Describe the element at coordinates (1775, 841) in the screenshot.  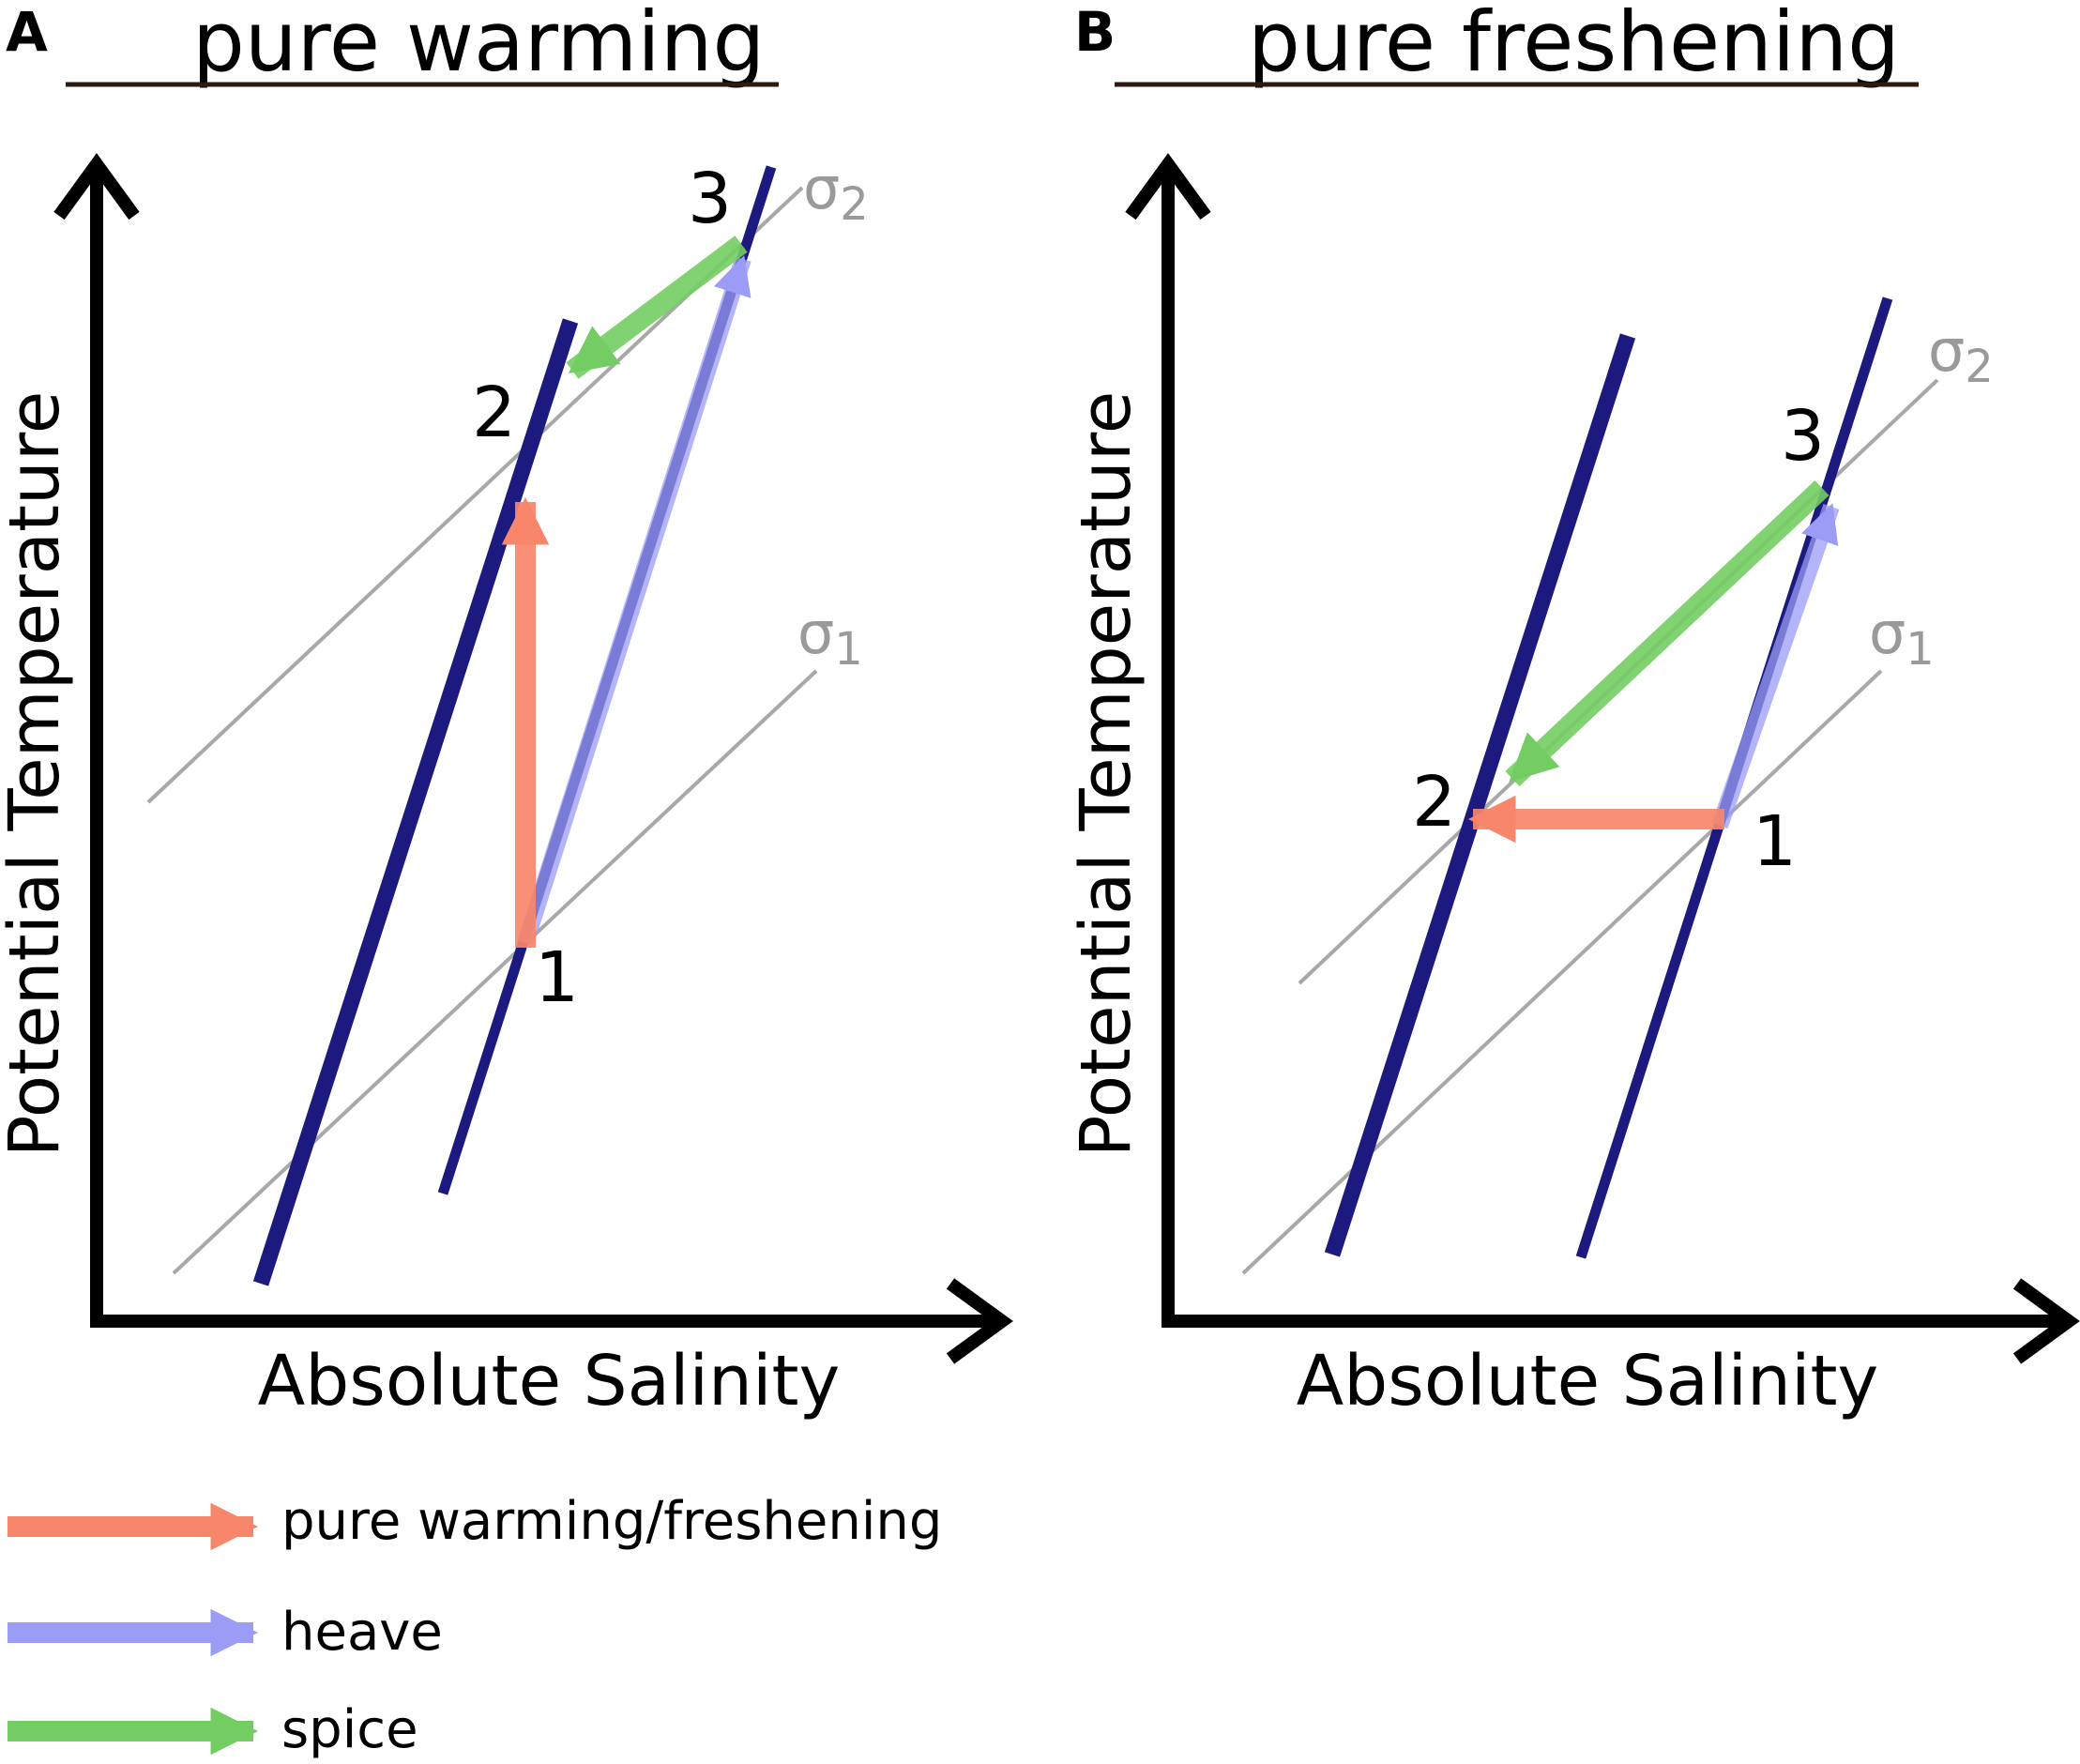
I see `panel-b-point-1-label: 1` at that location.